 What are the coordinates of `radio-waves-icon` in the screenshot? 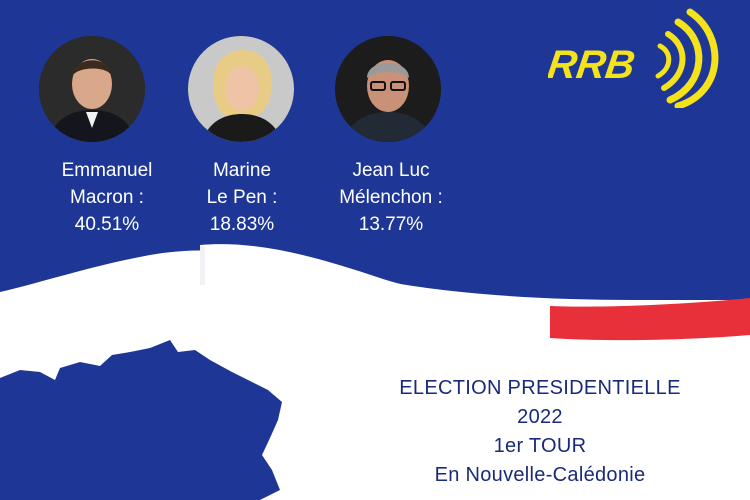 It's located at (687, 58).